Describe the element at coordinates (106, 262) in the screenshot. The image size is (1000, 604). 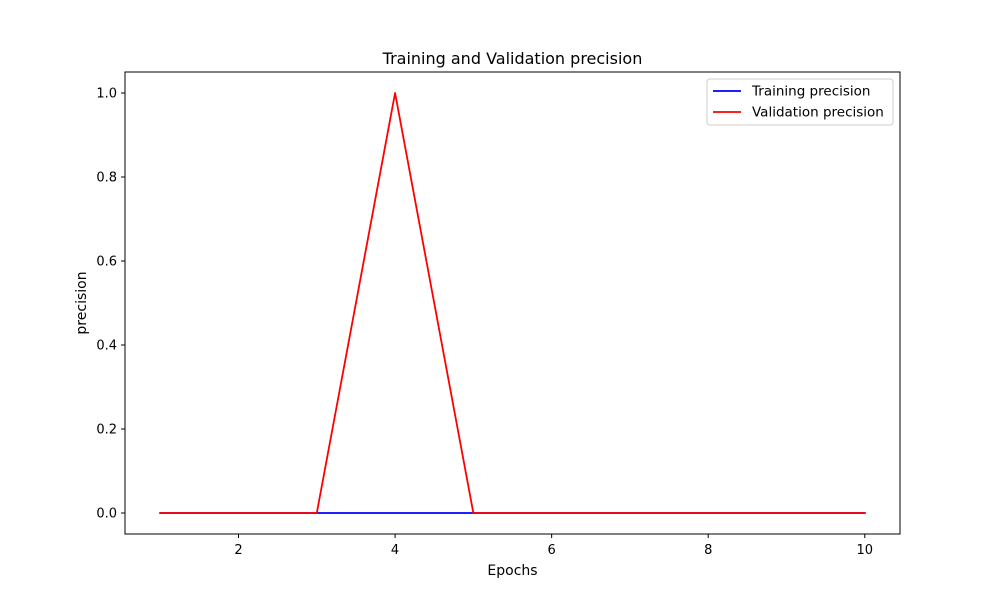
I see `y-tick-label: 0.6` at that location.